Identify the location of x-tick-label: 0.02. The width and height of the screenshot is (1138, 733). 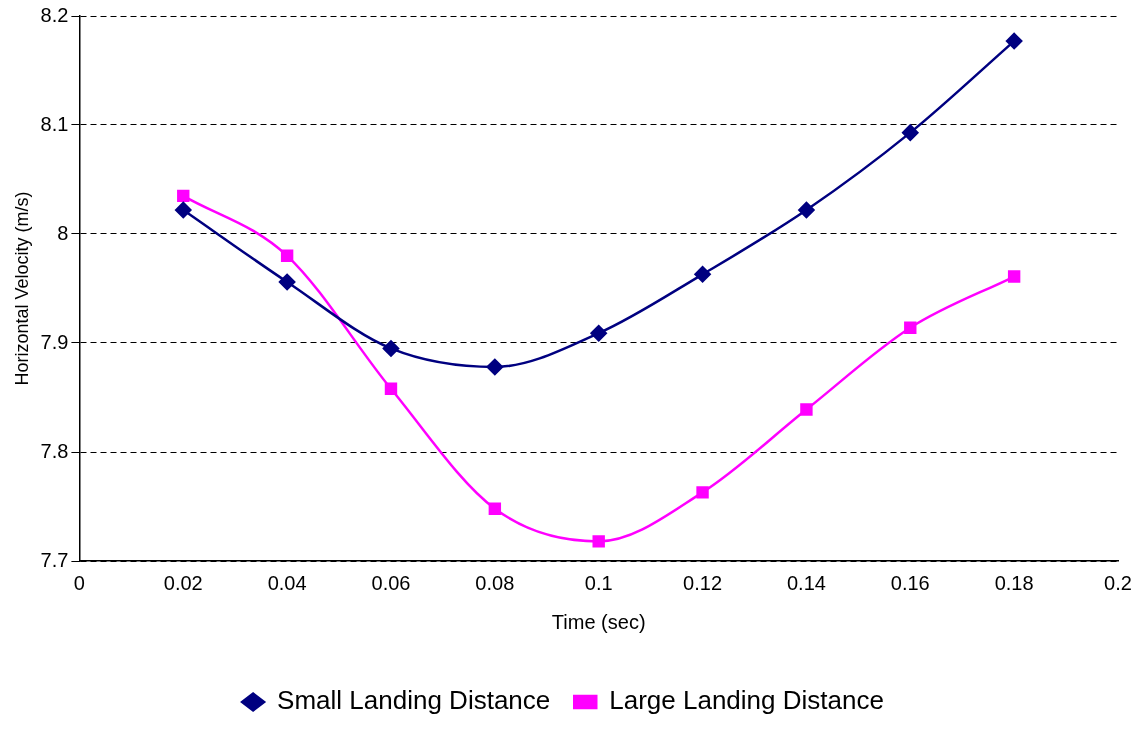
(183, 582).